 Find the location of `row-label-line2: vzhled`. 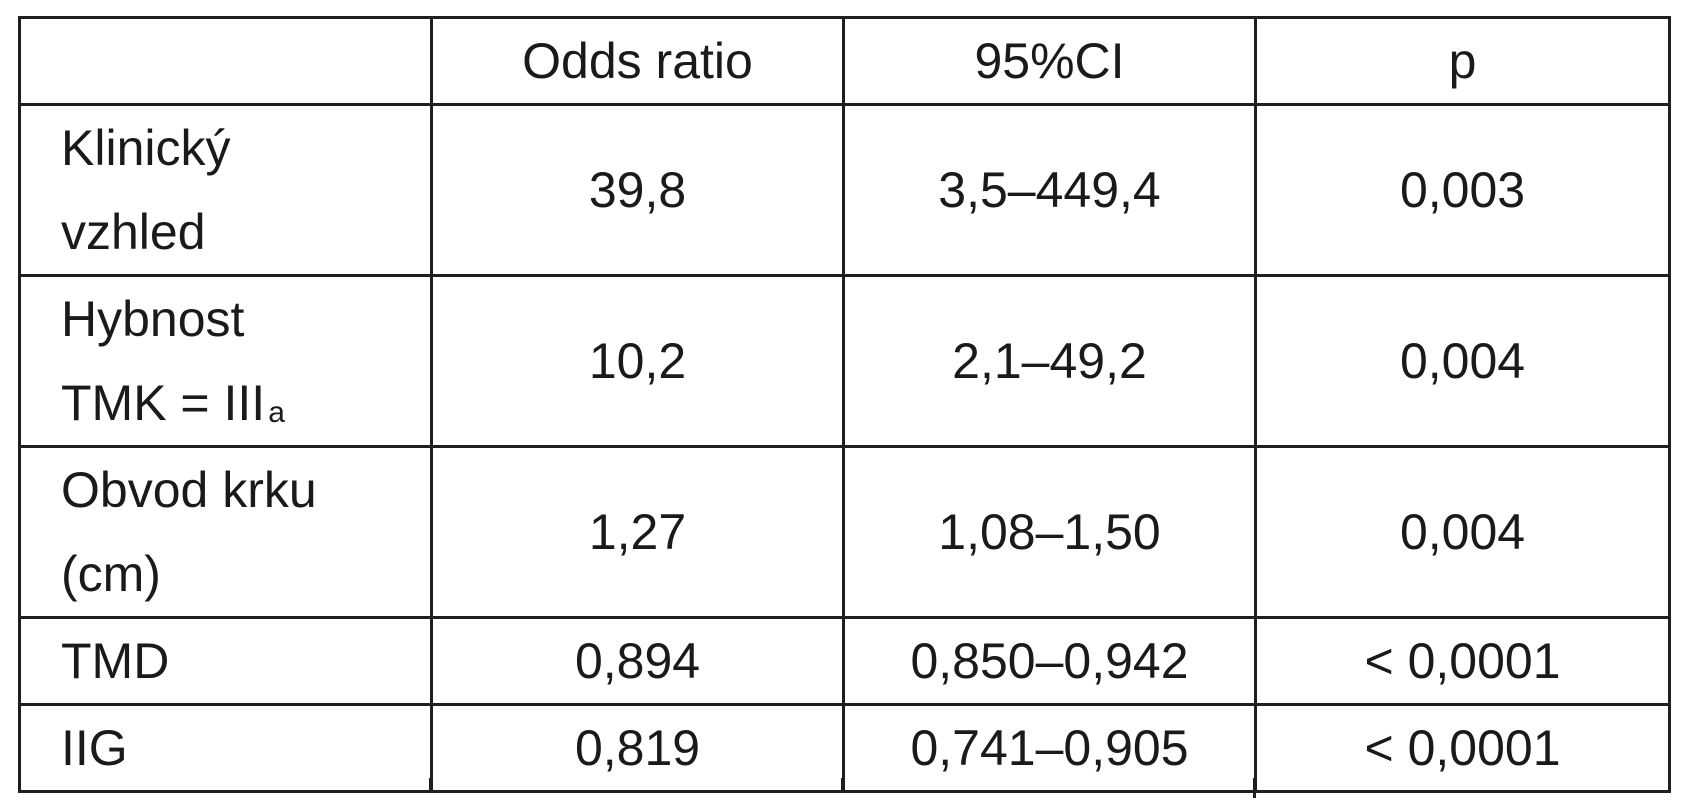

row-label-line2: vzhled is located at coordinates (133, 232).